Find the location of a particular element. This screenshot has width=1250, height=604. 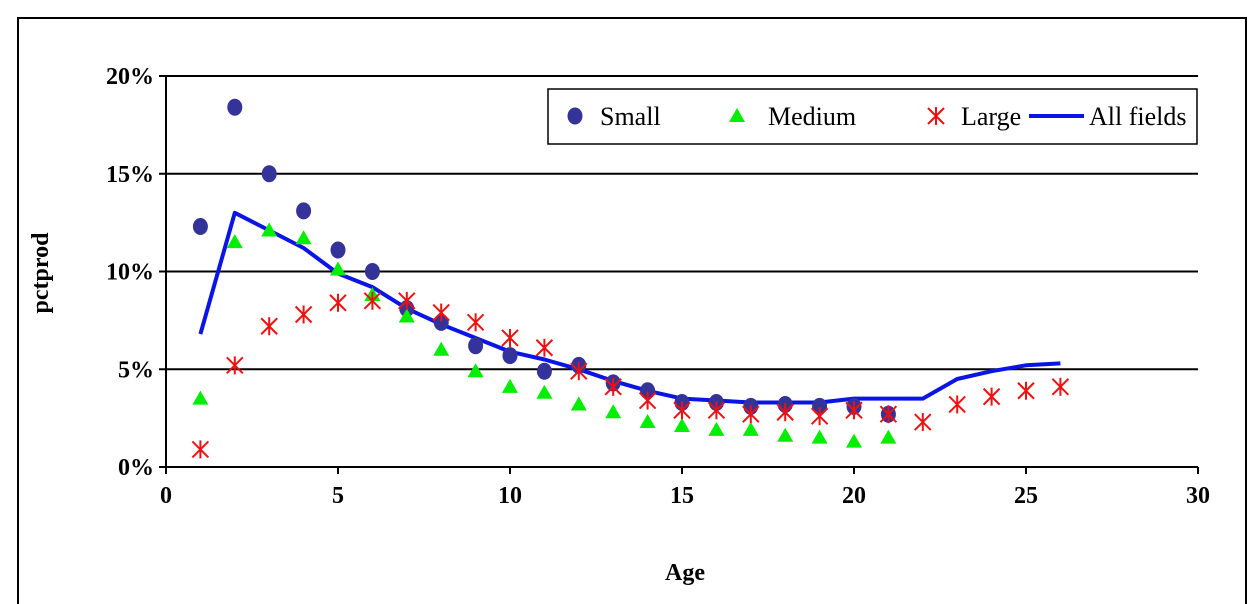

y-tick-label: 5% is located at coordinates (136, 370).